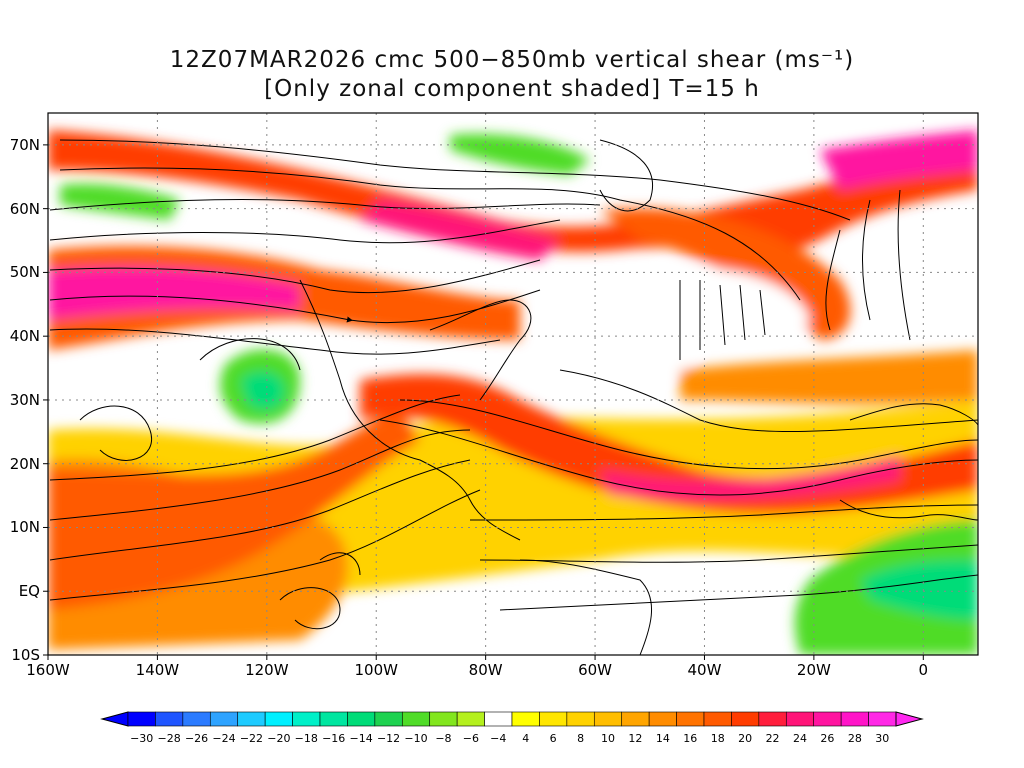 The width and height of the screenshot is (1024, 768). Describe the element at coordinates (416, 738) in the screenshot. I see `colorbar-label: −10` at that location.